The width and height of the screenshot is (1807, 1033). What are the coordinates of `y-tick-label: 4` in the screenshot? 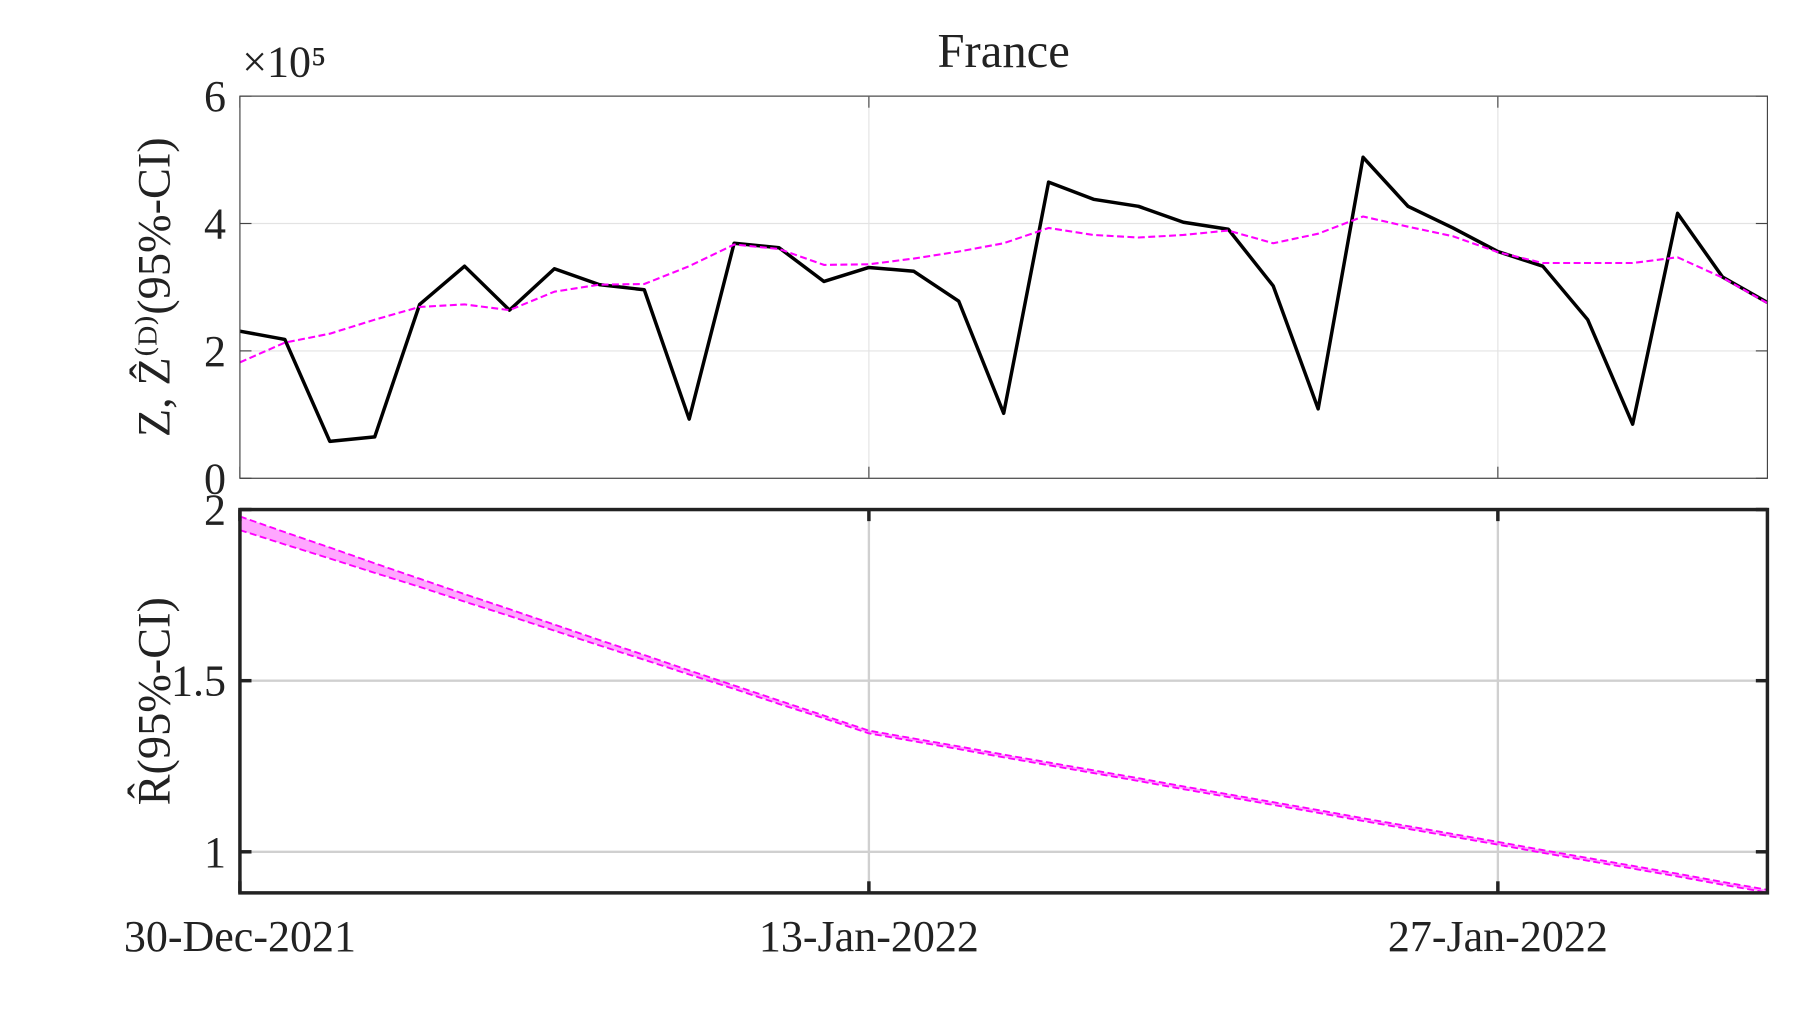 It's located at (215, 224).